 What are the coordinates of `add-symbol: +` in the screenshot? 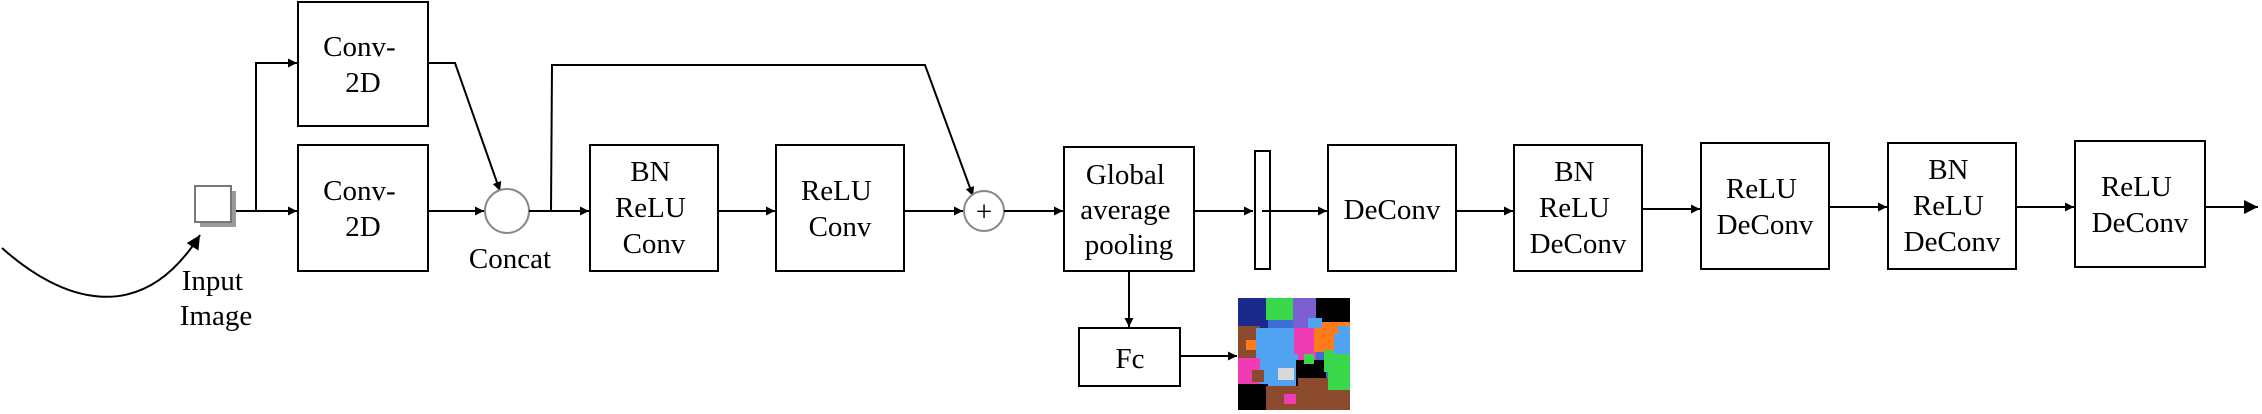 It's located at (984, 212).